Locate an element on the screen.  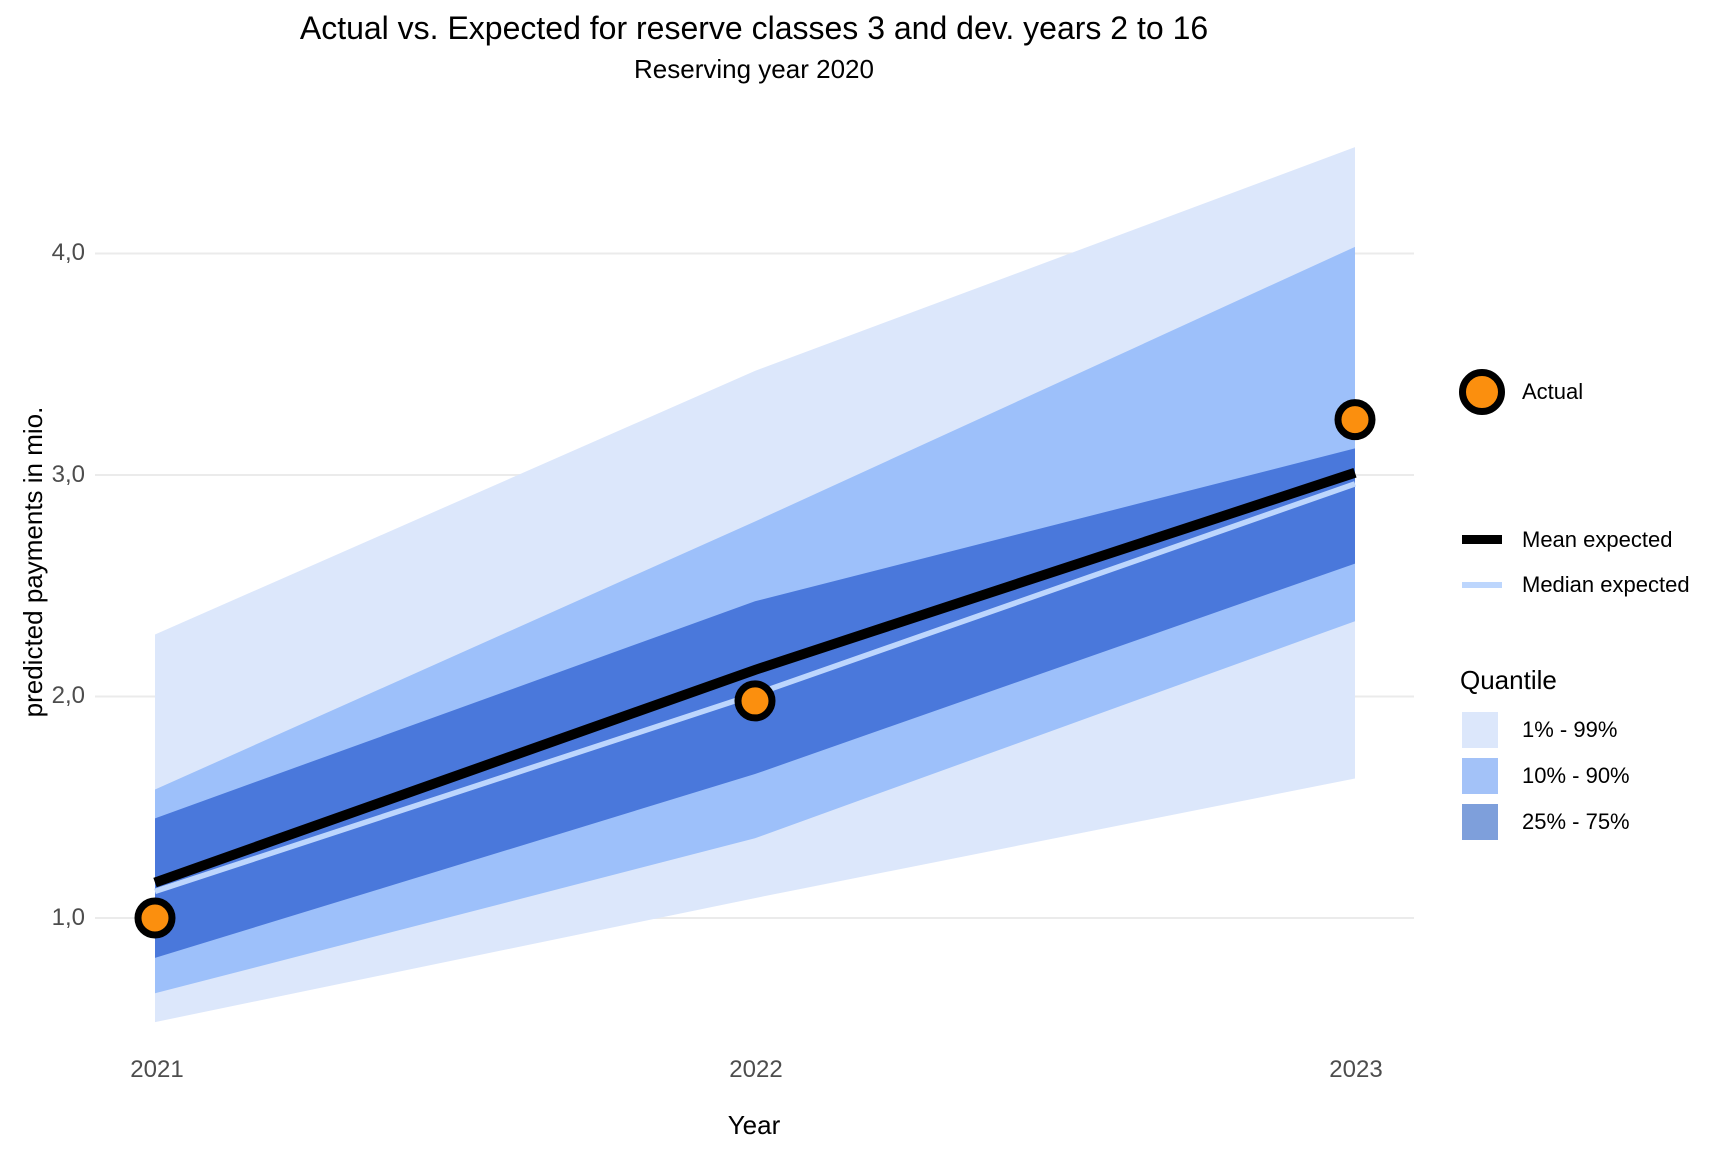
y-tick-label-1: 1,0 is located at coordinates (68, 917).